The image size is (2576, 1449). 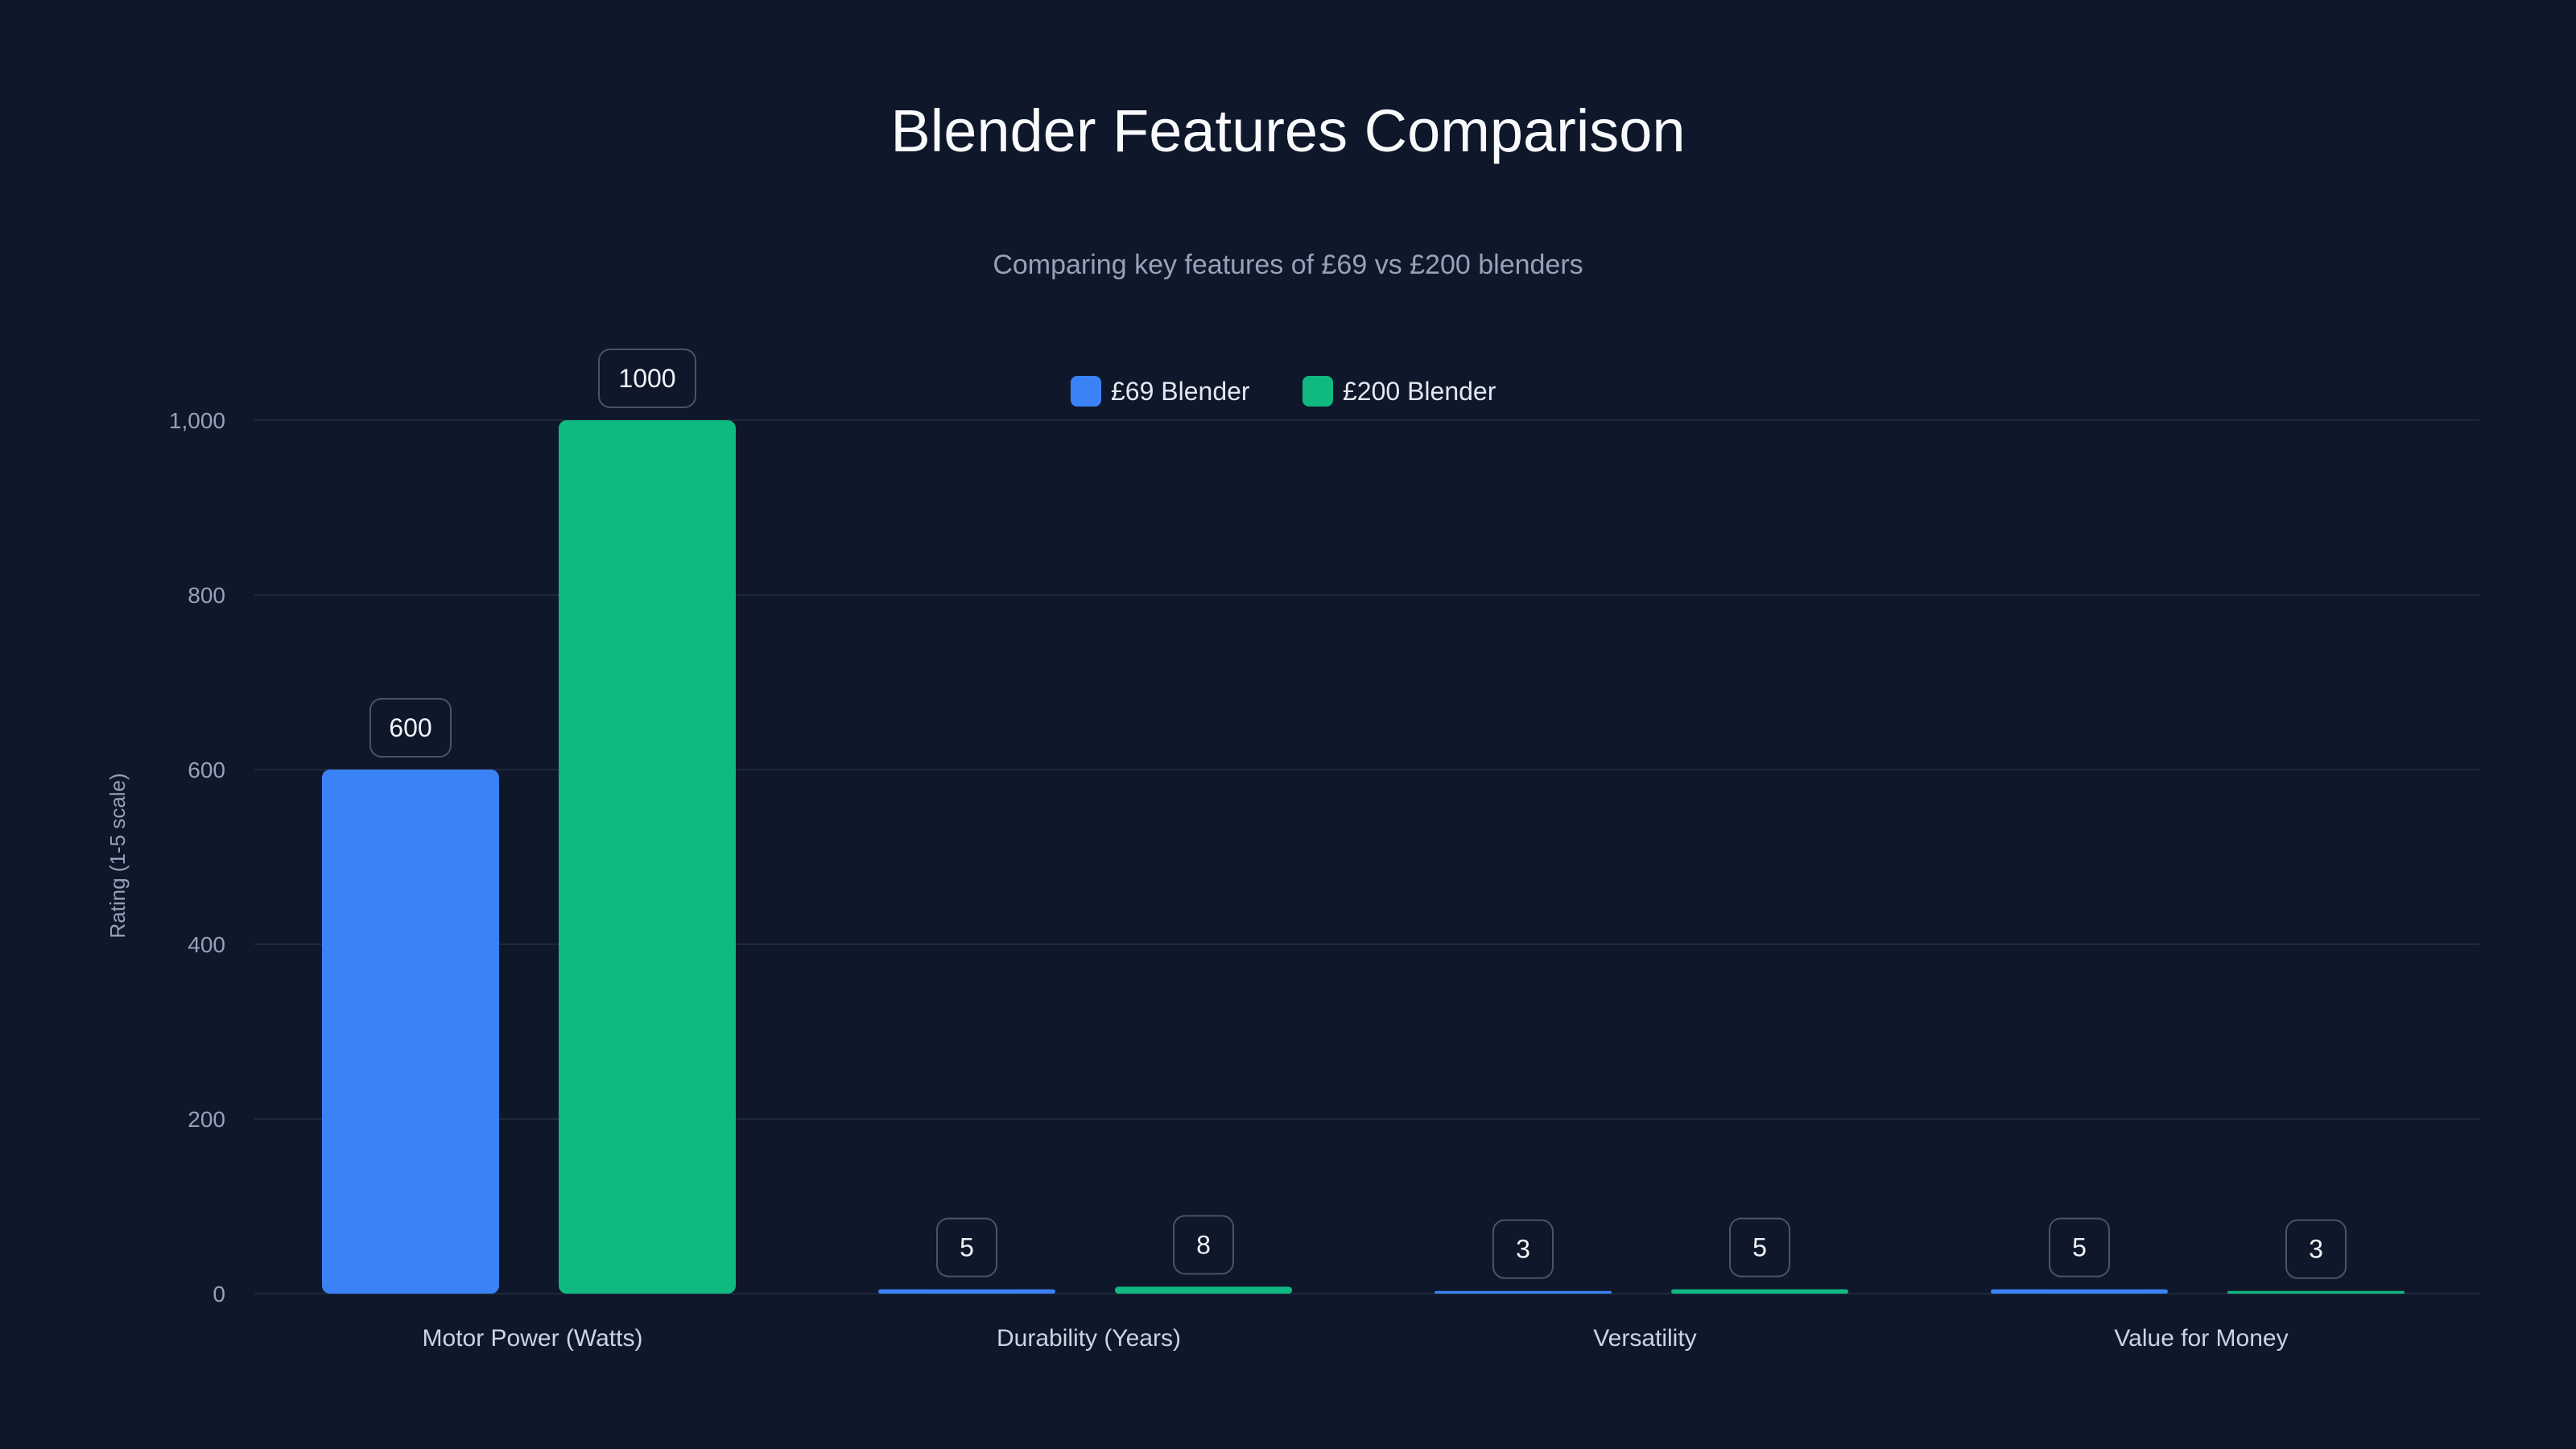 I want to click on legend: £69 Blender £200 Blender, so click(x=1283, y=391).